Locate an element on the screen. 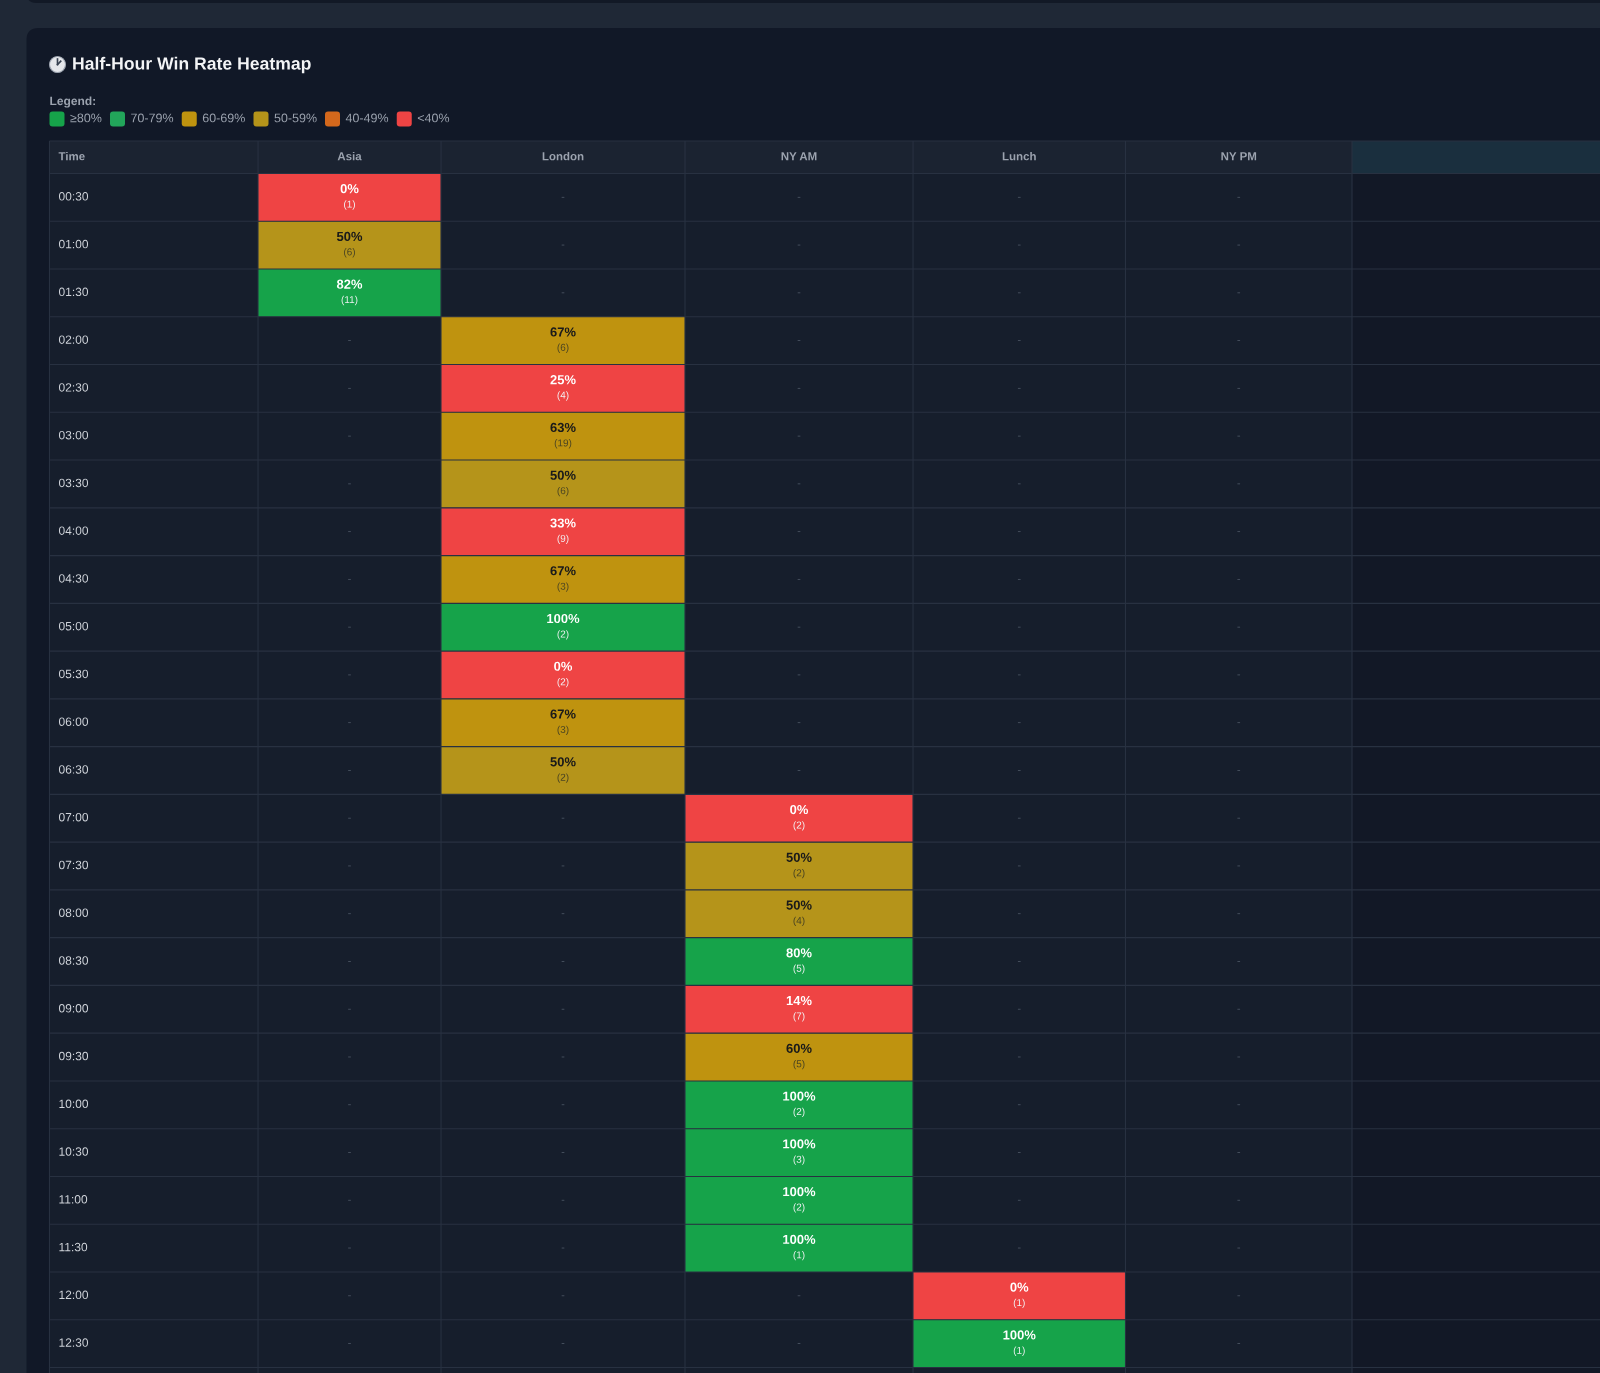 The image size is (1600, 1373). y-tick-label: 07:00 is located at coordinates (73, 817).